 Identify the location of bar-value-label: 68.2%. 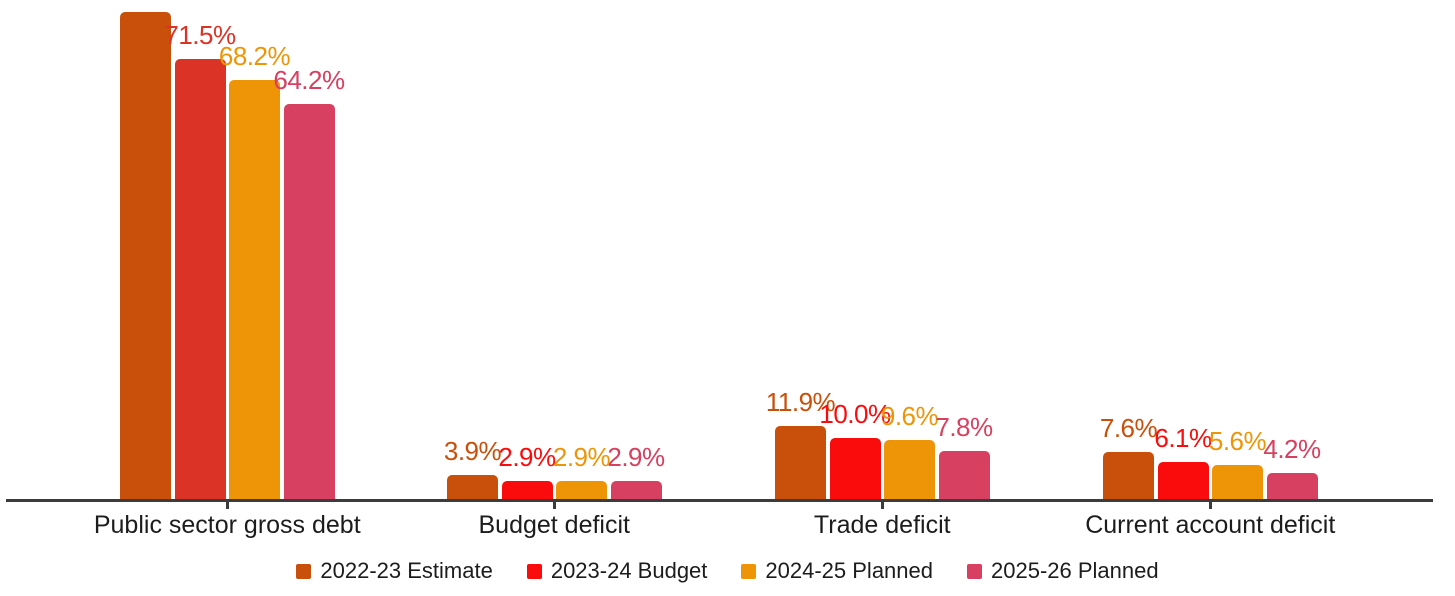
(254, 55).